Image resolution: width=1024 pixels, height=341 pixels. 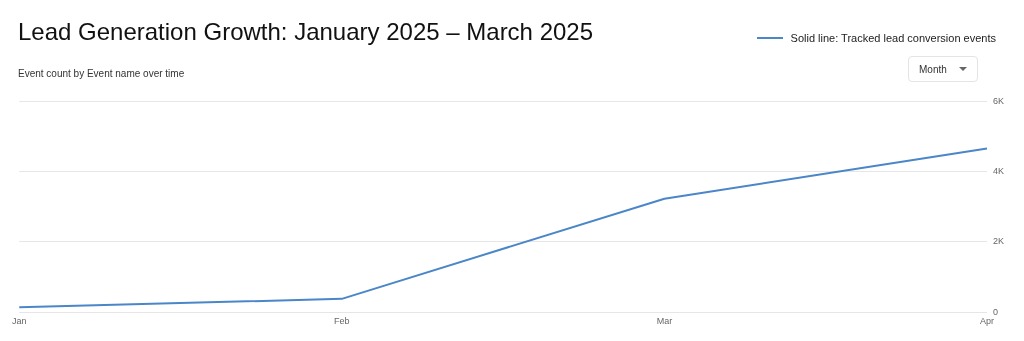 I want to click on y-tick-label: 6K, so click(x=998, y=100).